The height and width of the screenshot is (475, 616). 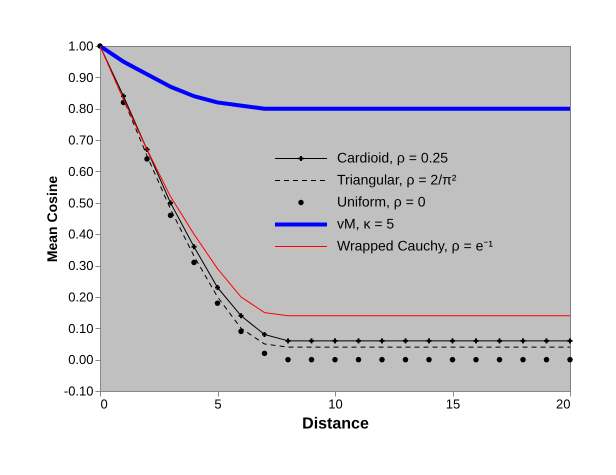 I want to click on y-tick-label: 0.30, so click(x=81, y=266).